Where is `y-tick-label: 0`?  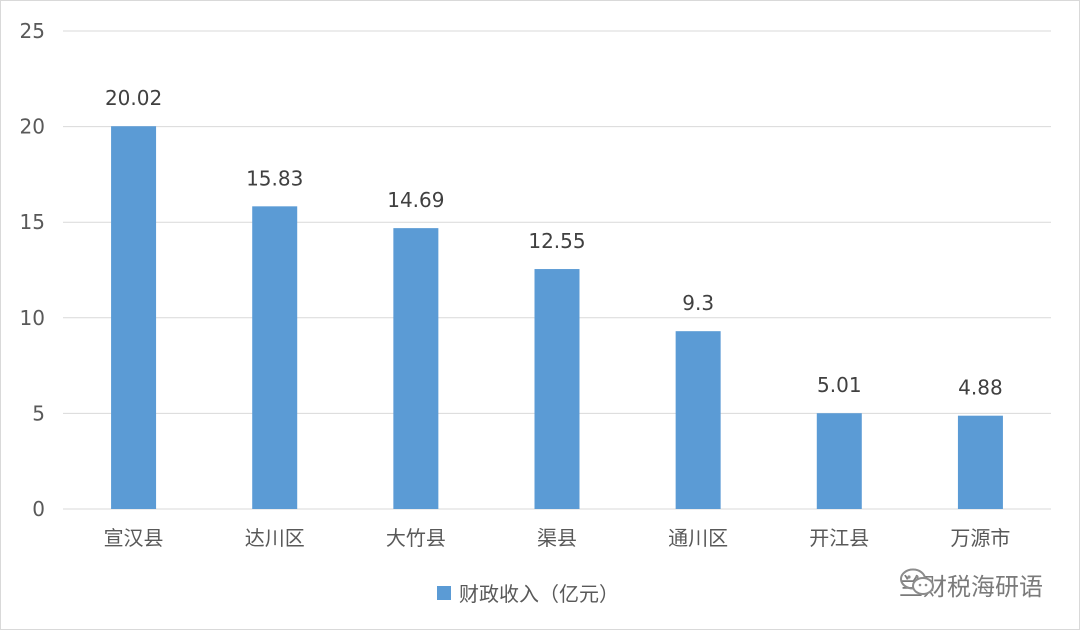 y-tick-label: 0 is located at coordinates (38, 509).